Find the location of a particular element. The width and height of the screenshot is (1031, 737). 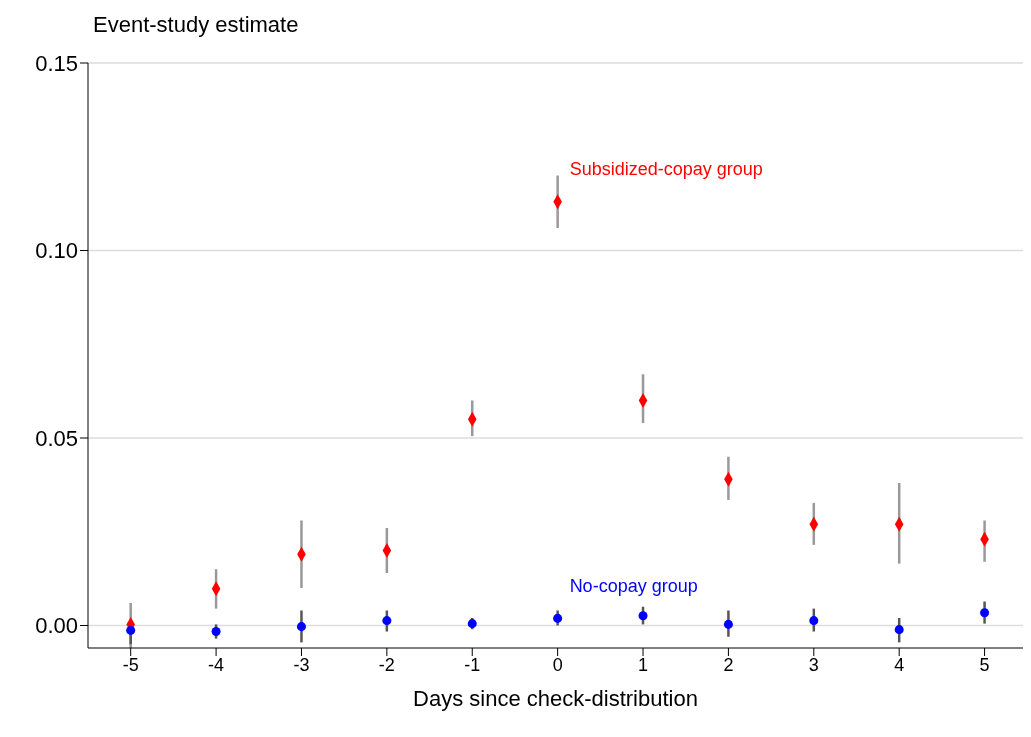

x-tick-label: -1 is located at coordinates (472, 664).